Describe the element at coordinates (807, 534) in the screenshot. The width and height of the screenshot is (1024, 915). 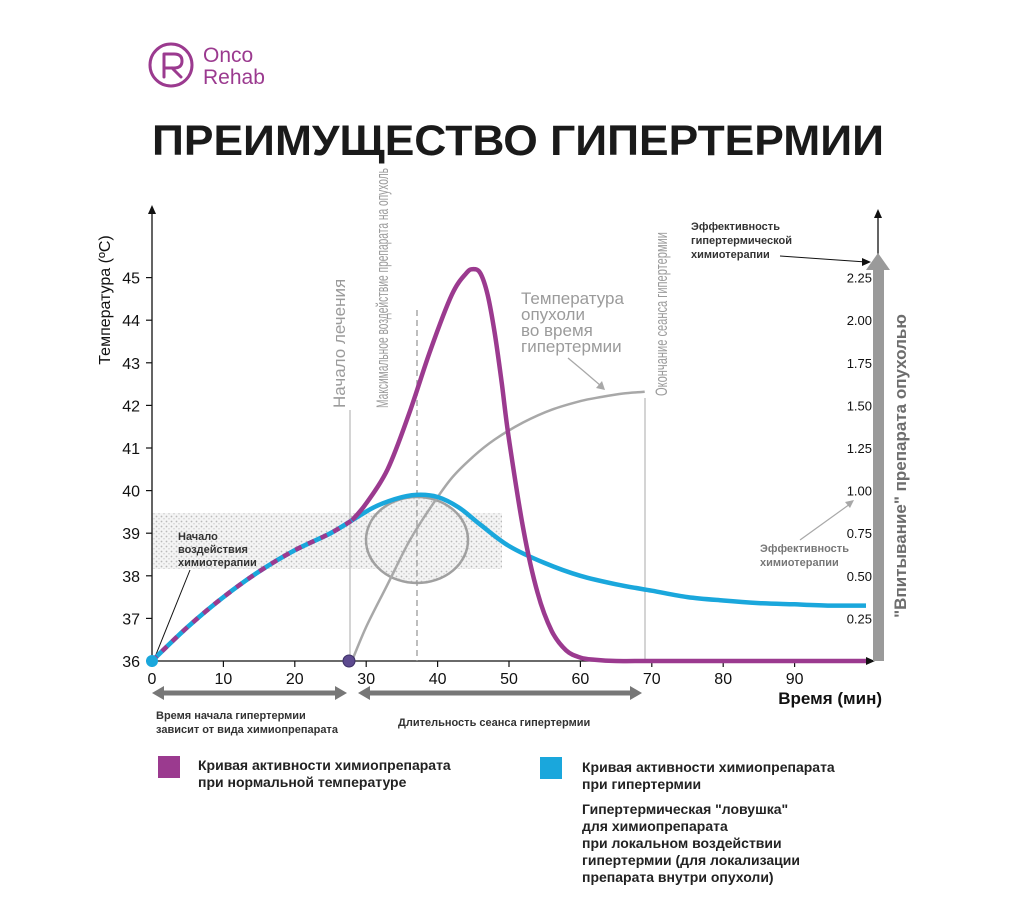
I see `annotation-eff-chemo: Эффективность химиотерапии` at that location.